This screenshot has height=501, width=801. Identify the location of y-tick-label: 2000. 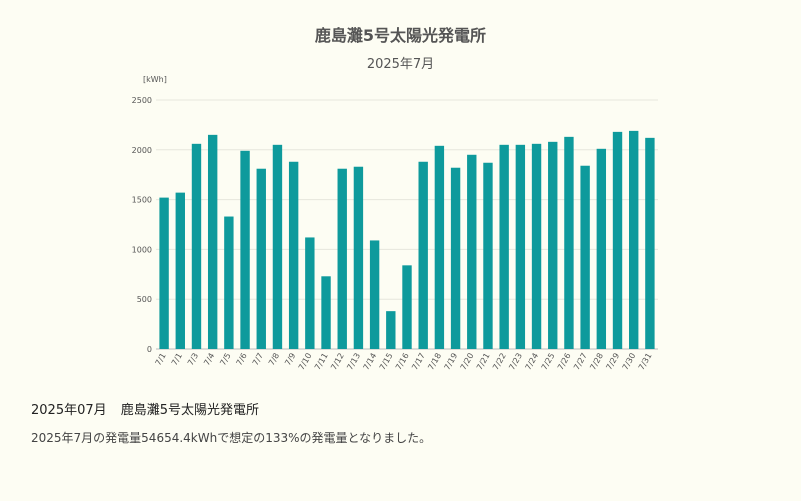
(142, 150).